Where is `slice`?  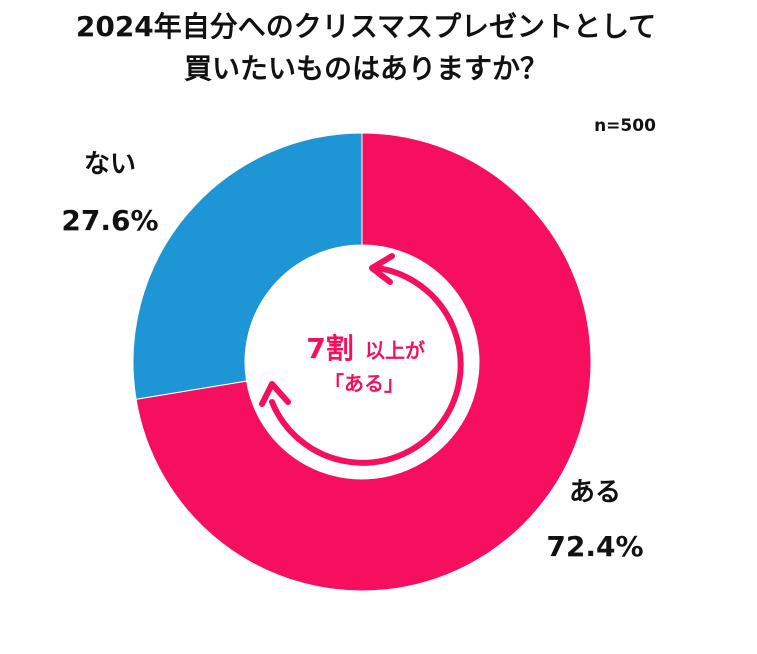 slice is located at coordinates (247, 266).